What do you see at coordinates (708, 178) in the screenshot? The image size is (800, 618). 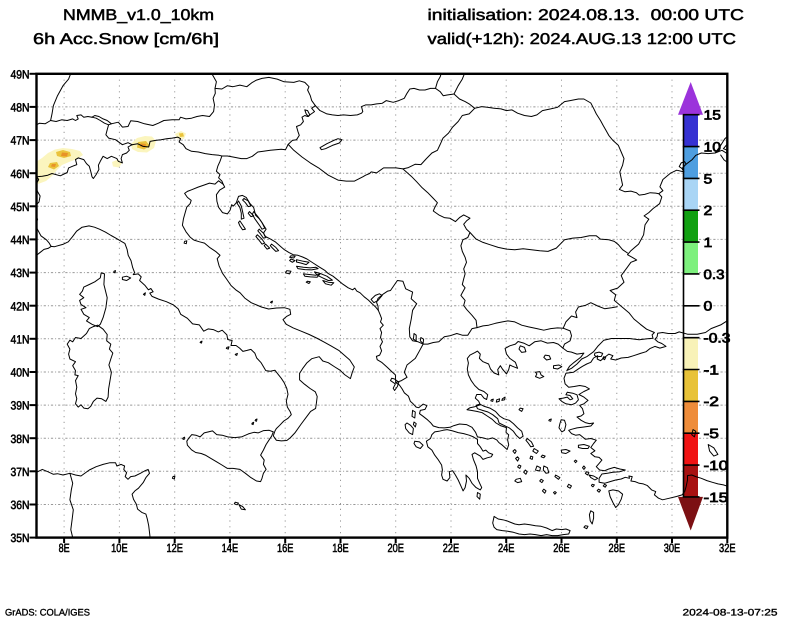 I see `svg-text: 5` at bounding box center [708, 178].